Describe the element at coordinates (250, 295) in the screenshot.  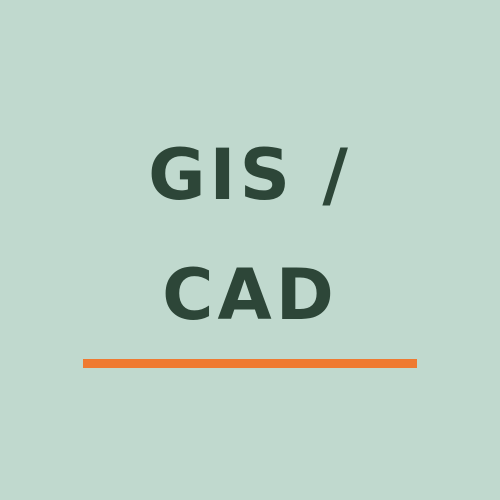
I see `title-line-2: CAD` at that location.